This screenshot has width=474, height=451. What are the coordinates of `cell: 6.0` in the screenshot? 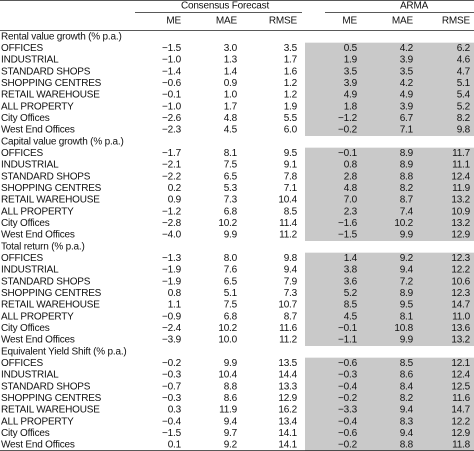 It's located at (291, 130).